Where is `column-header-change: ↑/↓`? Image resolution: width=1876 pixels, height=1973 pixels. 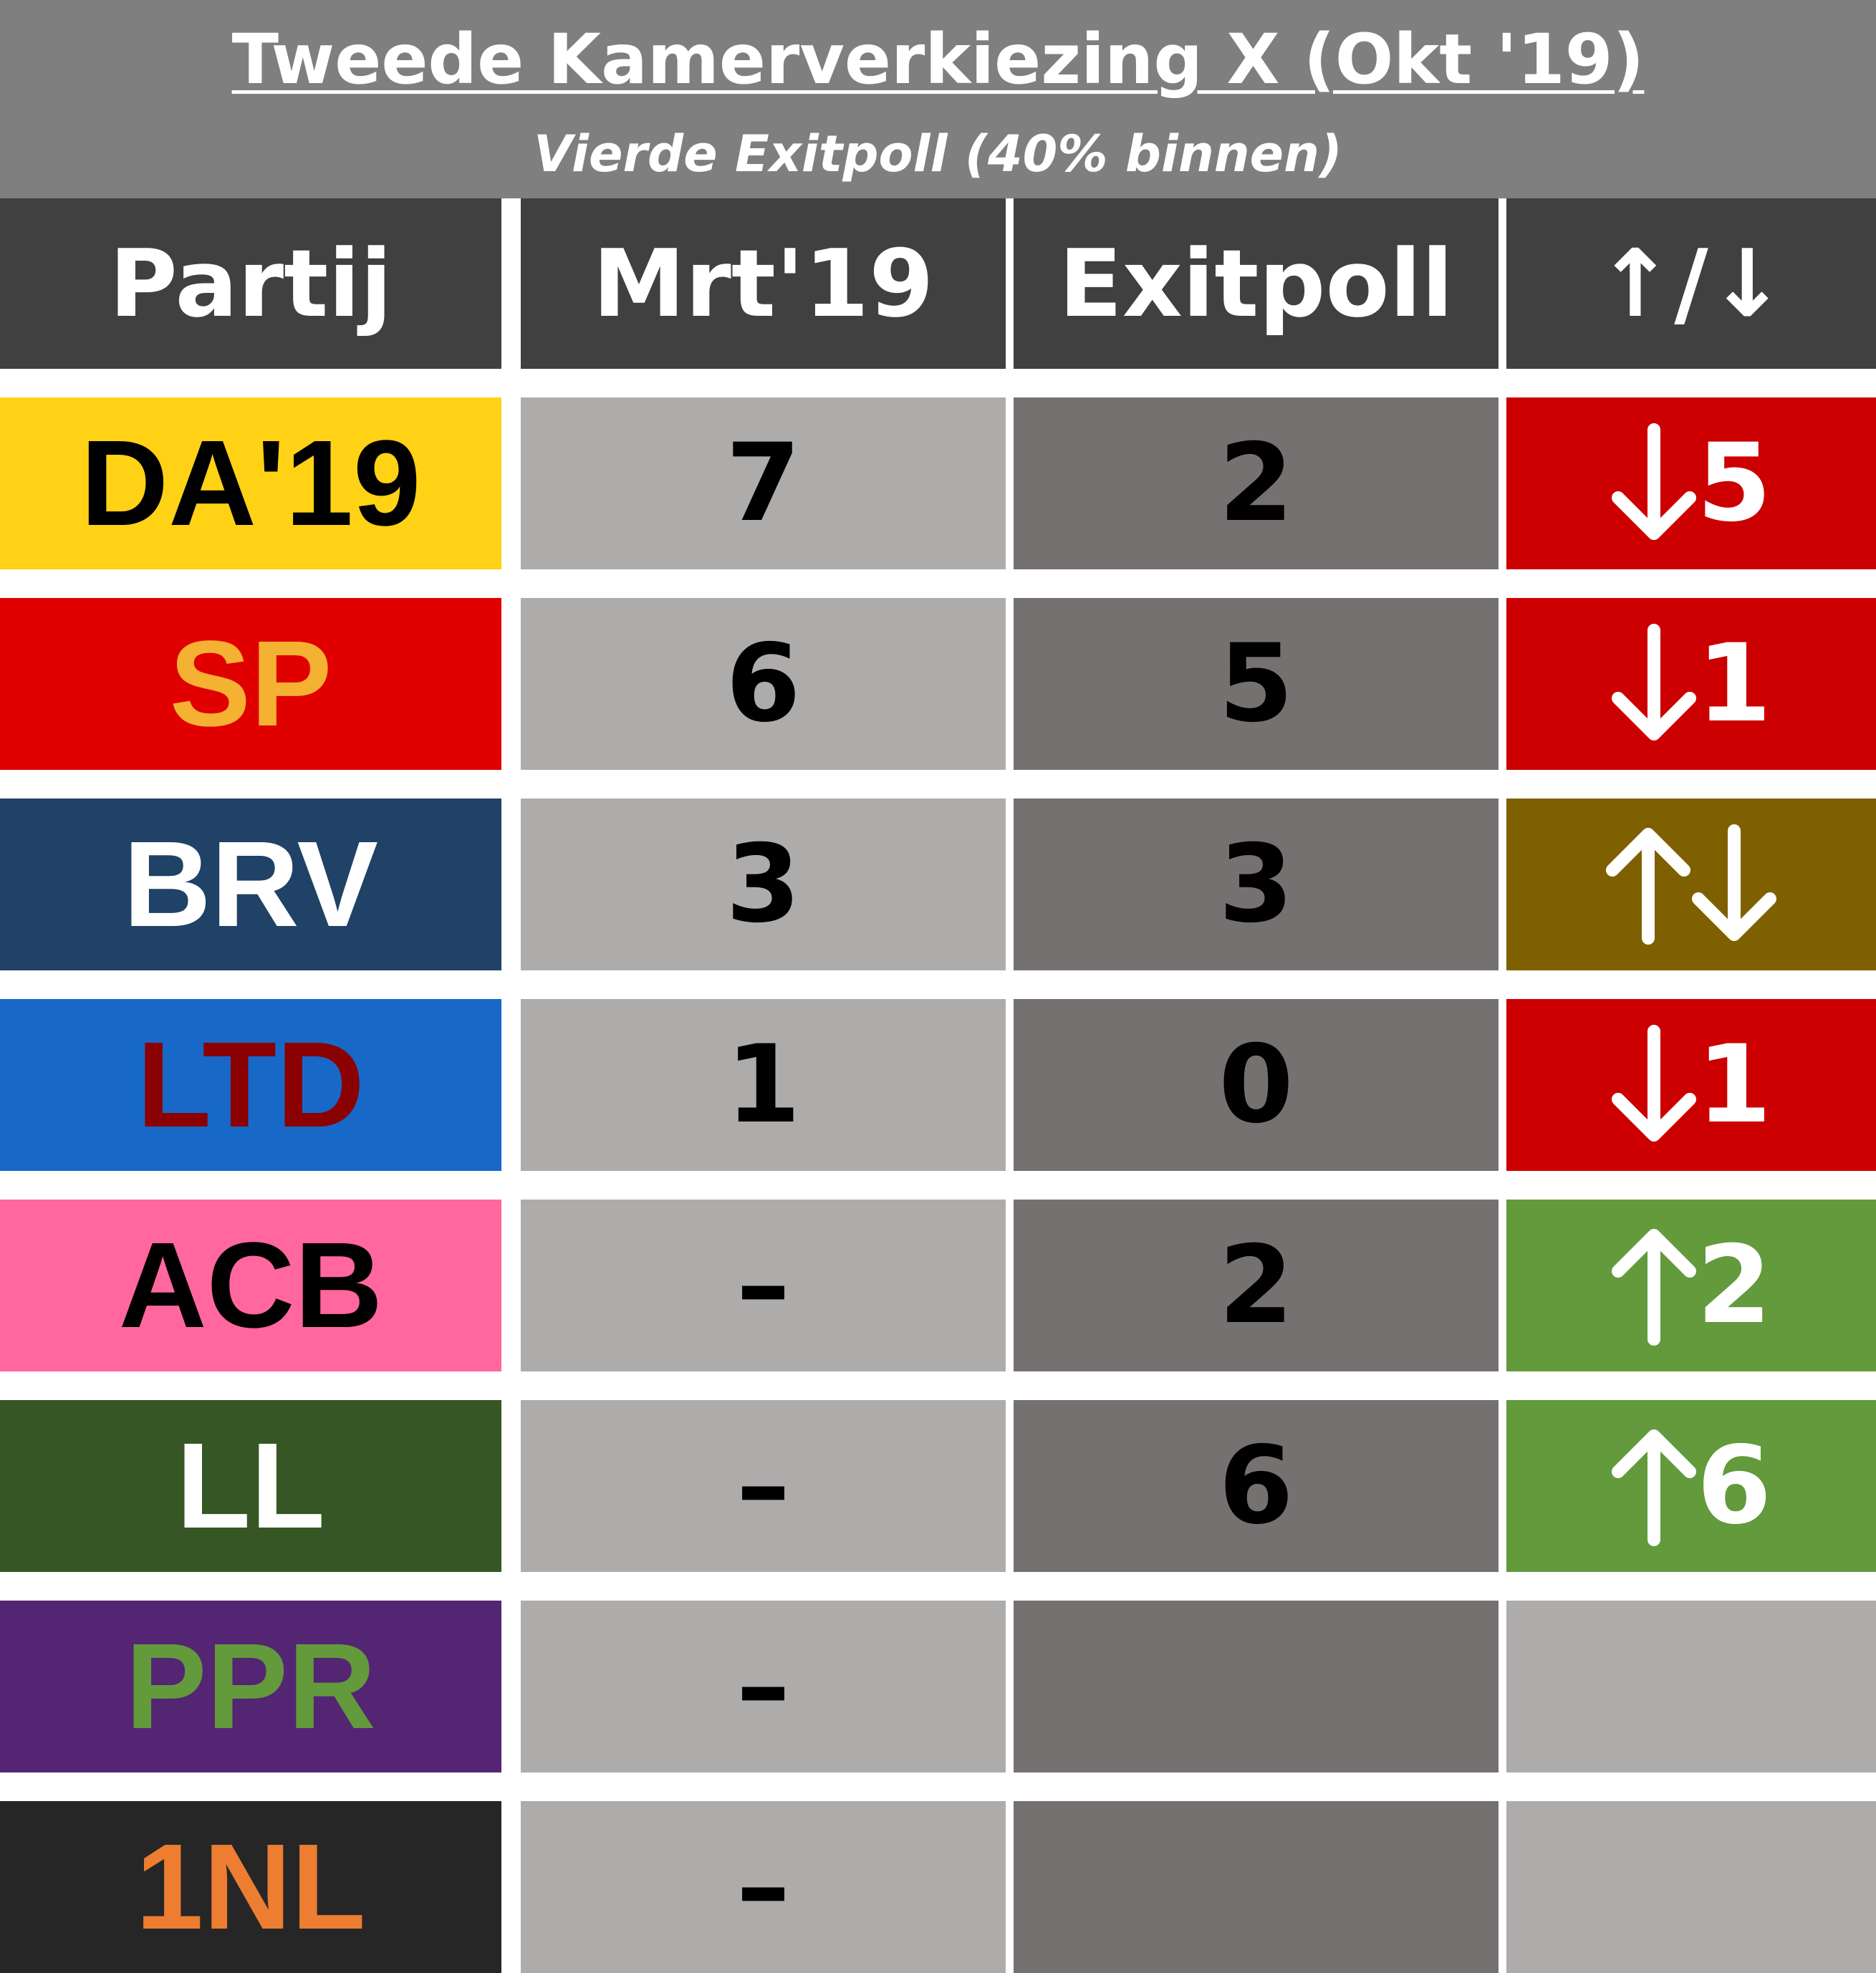
column-header-change: ↑/↓ is located at coordinates (1691, 283).